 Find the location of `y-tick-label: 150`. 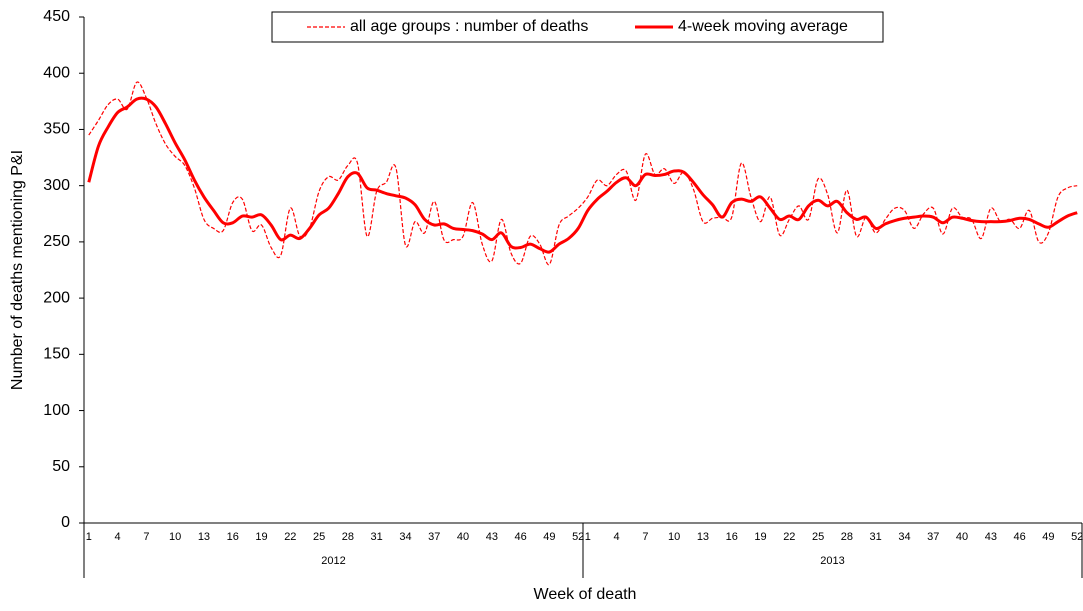

y-tick-label: 150 is located at coordinates (56, 354).